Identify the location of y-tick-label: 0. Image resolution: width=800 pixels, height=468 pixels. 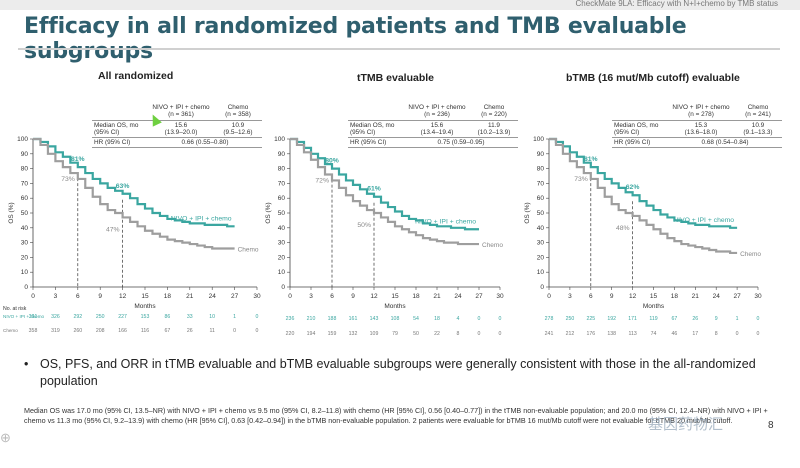
(26, 287).